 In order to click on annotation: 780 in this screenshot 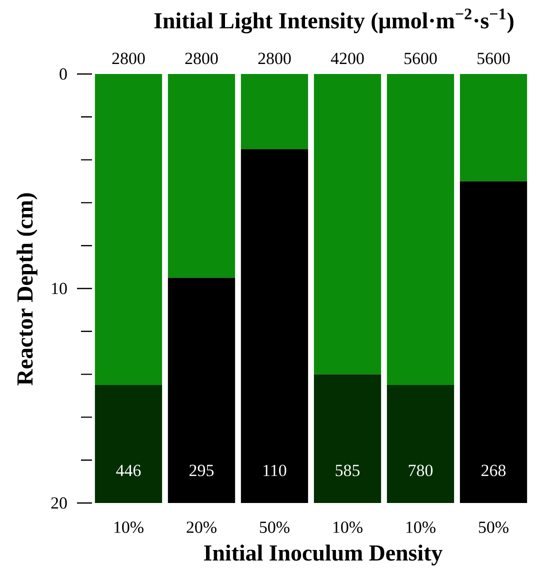, I will do `click(420, 470)`.